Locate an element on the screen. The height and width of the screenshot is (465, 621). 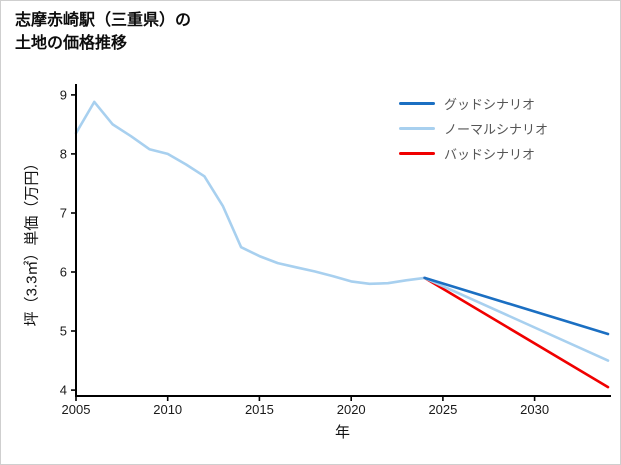
y-tick-label: 8 is located at coordinates (63, 153).